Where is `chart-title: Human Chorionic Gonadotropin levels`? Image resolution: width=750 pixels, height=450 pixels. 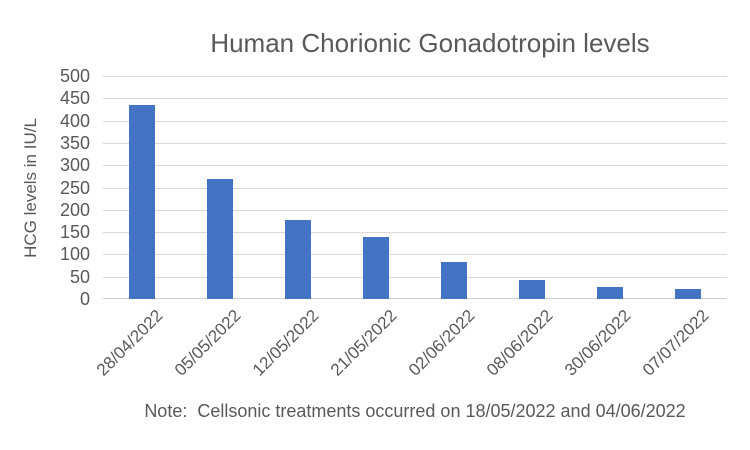 chart-title: Human Chorionic Gonadotropin levels is located at coordinates (430, 43).